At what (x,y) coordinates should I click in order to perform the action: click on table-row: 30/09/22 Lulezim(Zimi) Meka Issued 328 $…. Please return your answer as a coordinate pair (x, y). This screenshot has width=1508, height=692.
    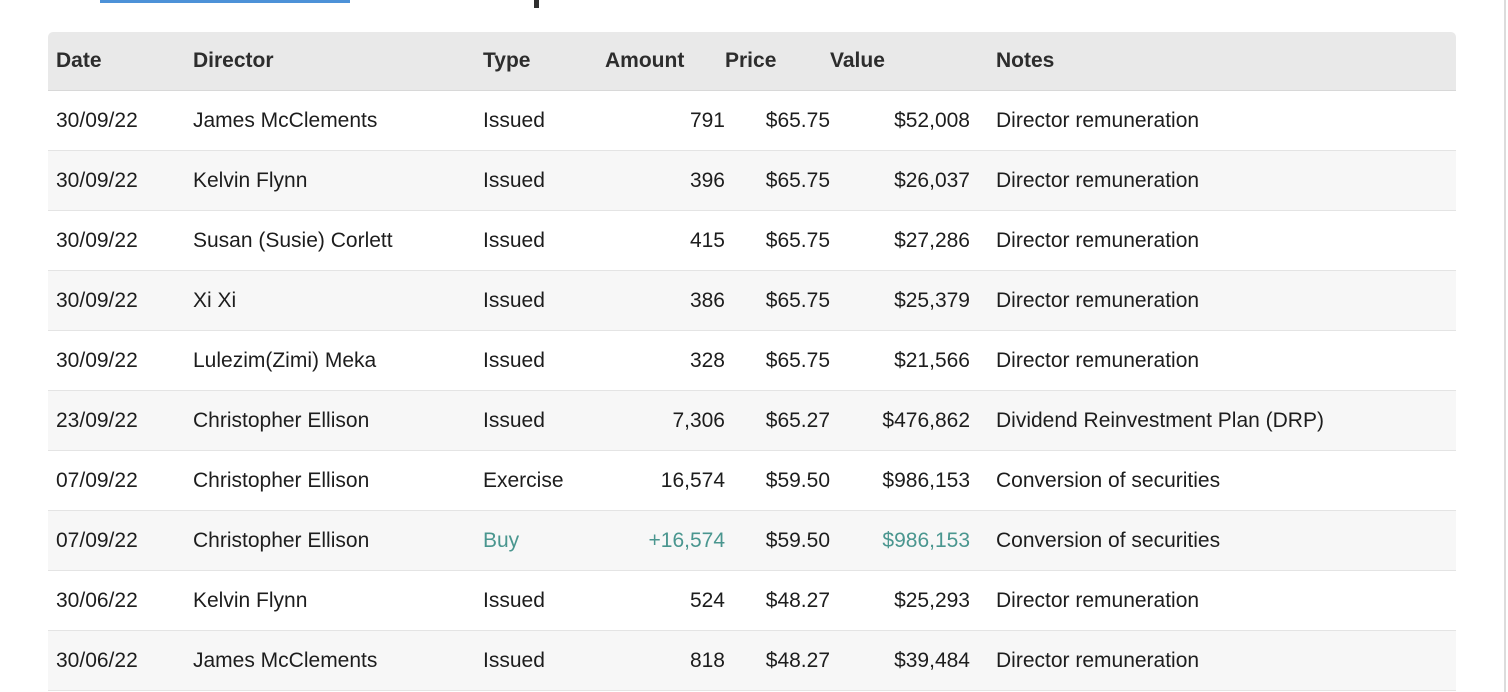
    Looking at the image, I should click on (752, 360).